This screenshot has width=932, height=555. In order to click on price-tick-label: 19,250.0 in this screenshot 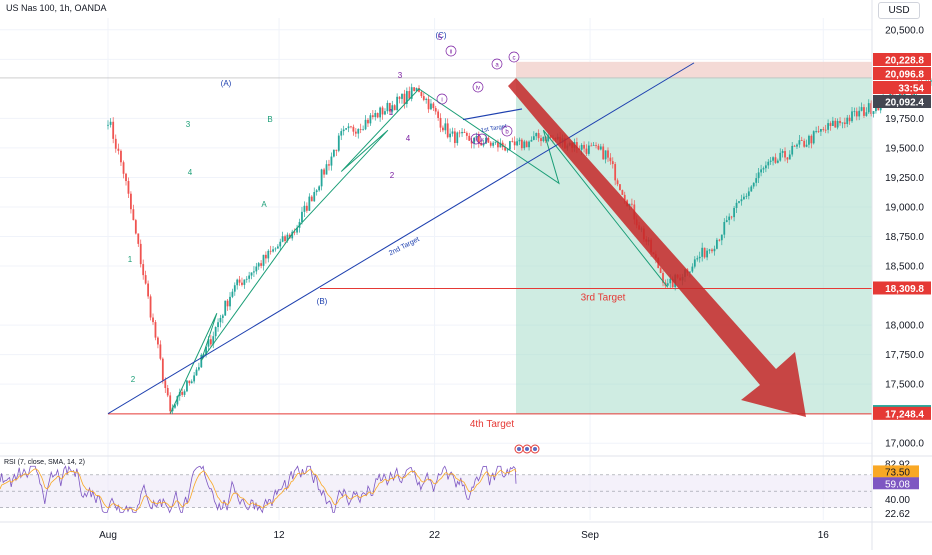, I will do `click(904, 178)`.